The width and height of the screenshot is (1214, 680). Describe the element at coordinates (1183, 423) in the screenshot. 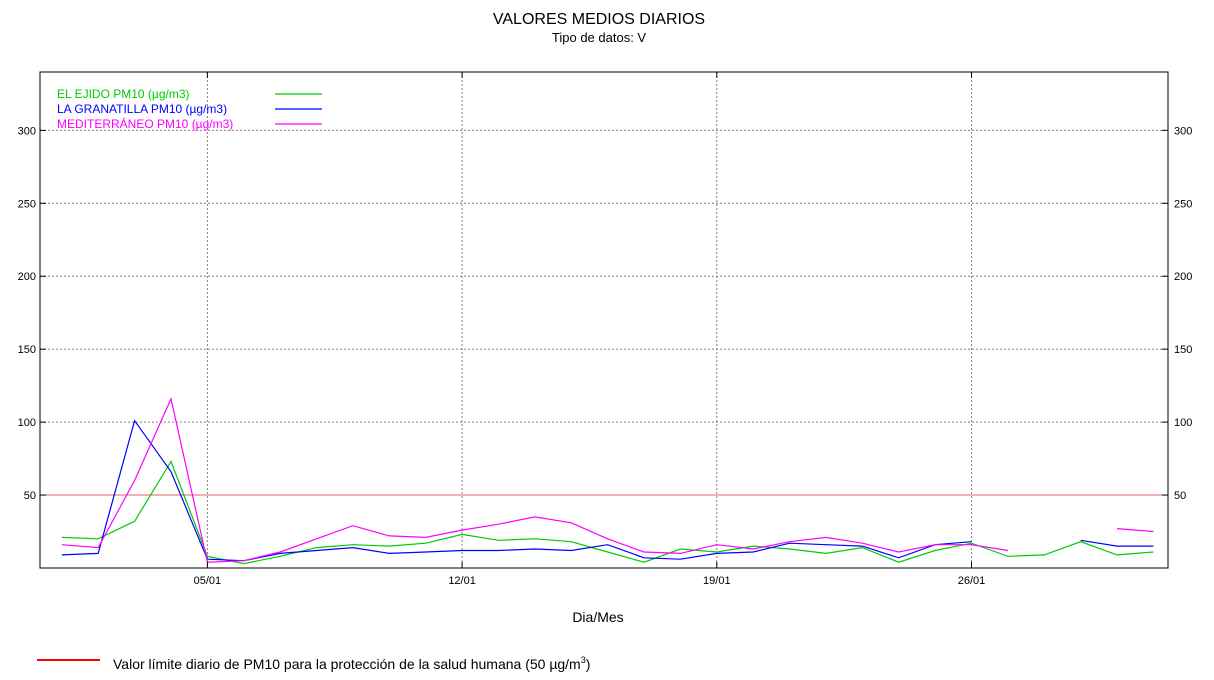

I see `y-tick-label-right: 100` at that location.